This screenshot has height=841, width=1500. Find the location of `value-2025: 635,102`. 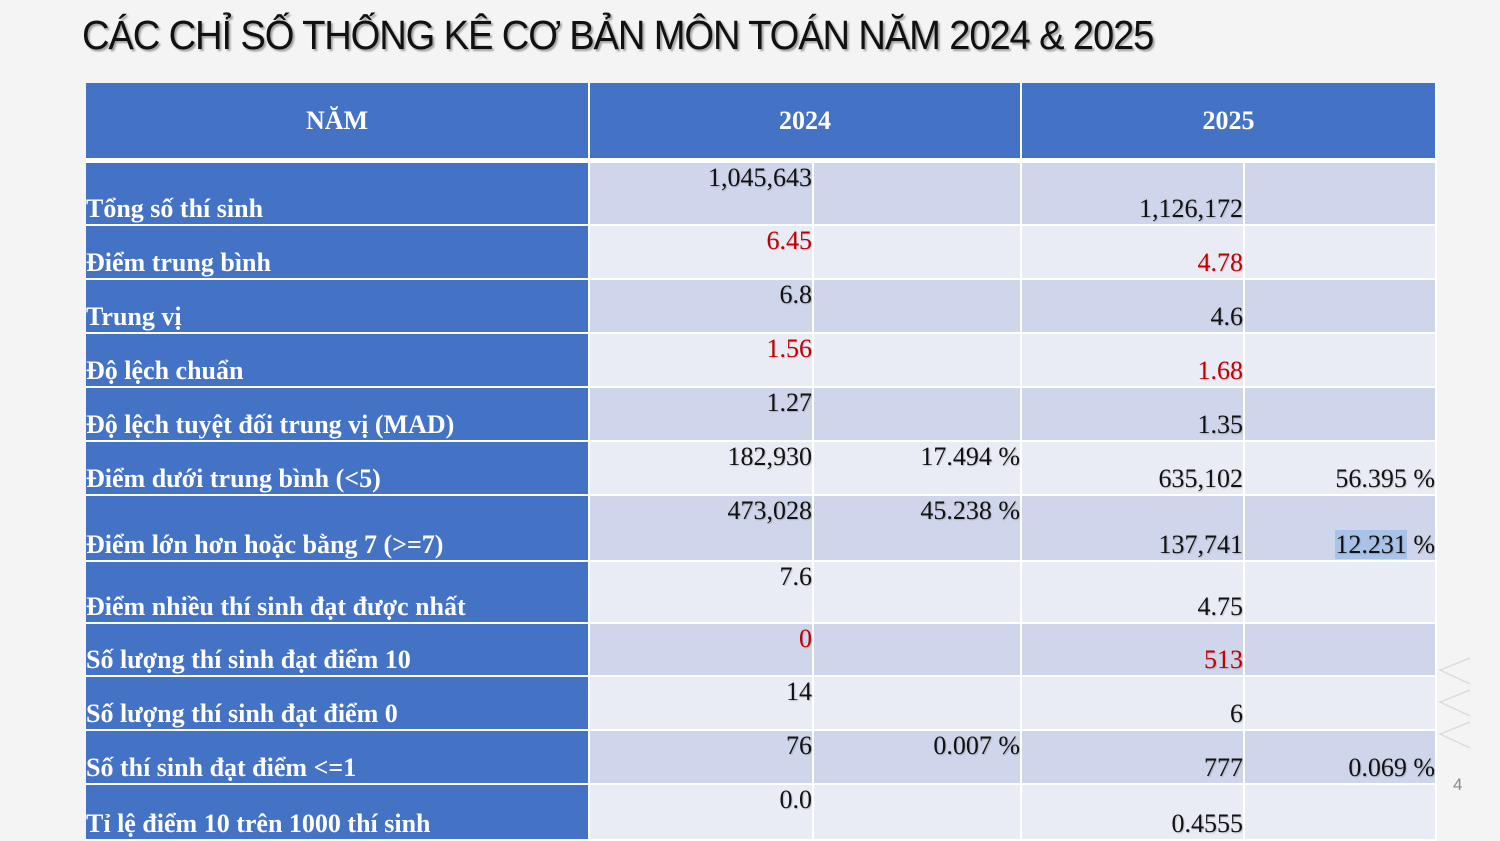

value-2025: 635,102 is located at coordinates (1133, 469).